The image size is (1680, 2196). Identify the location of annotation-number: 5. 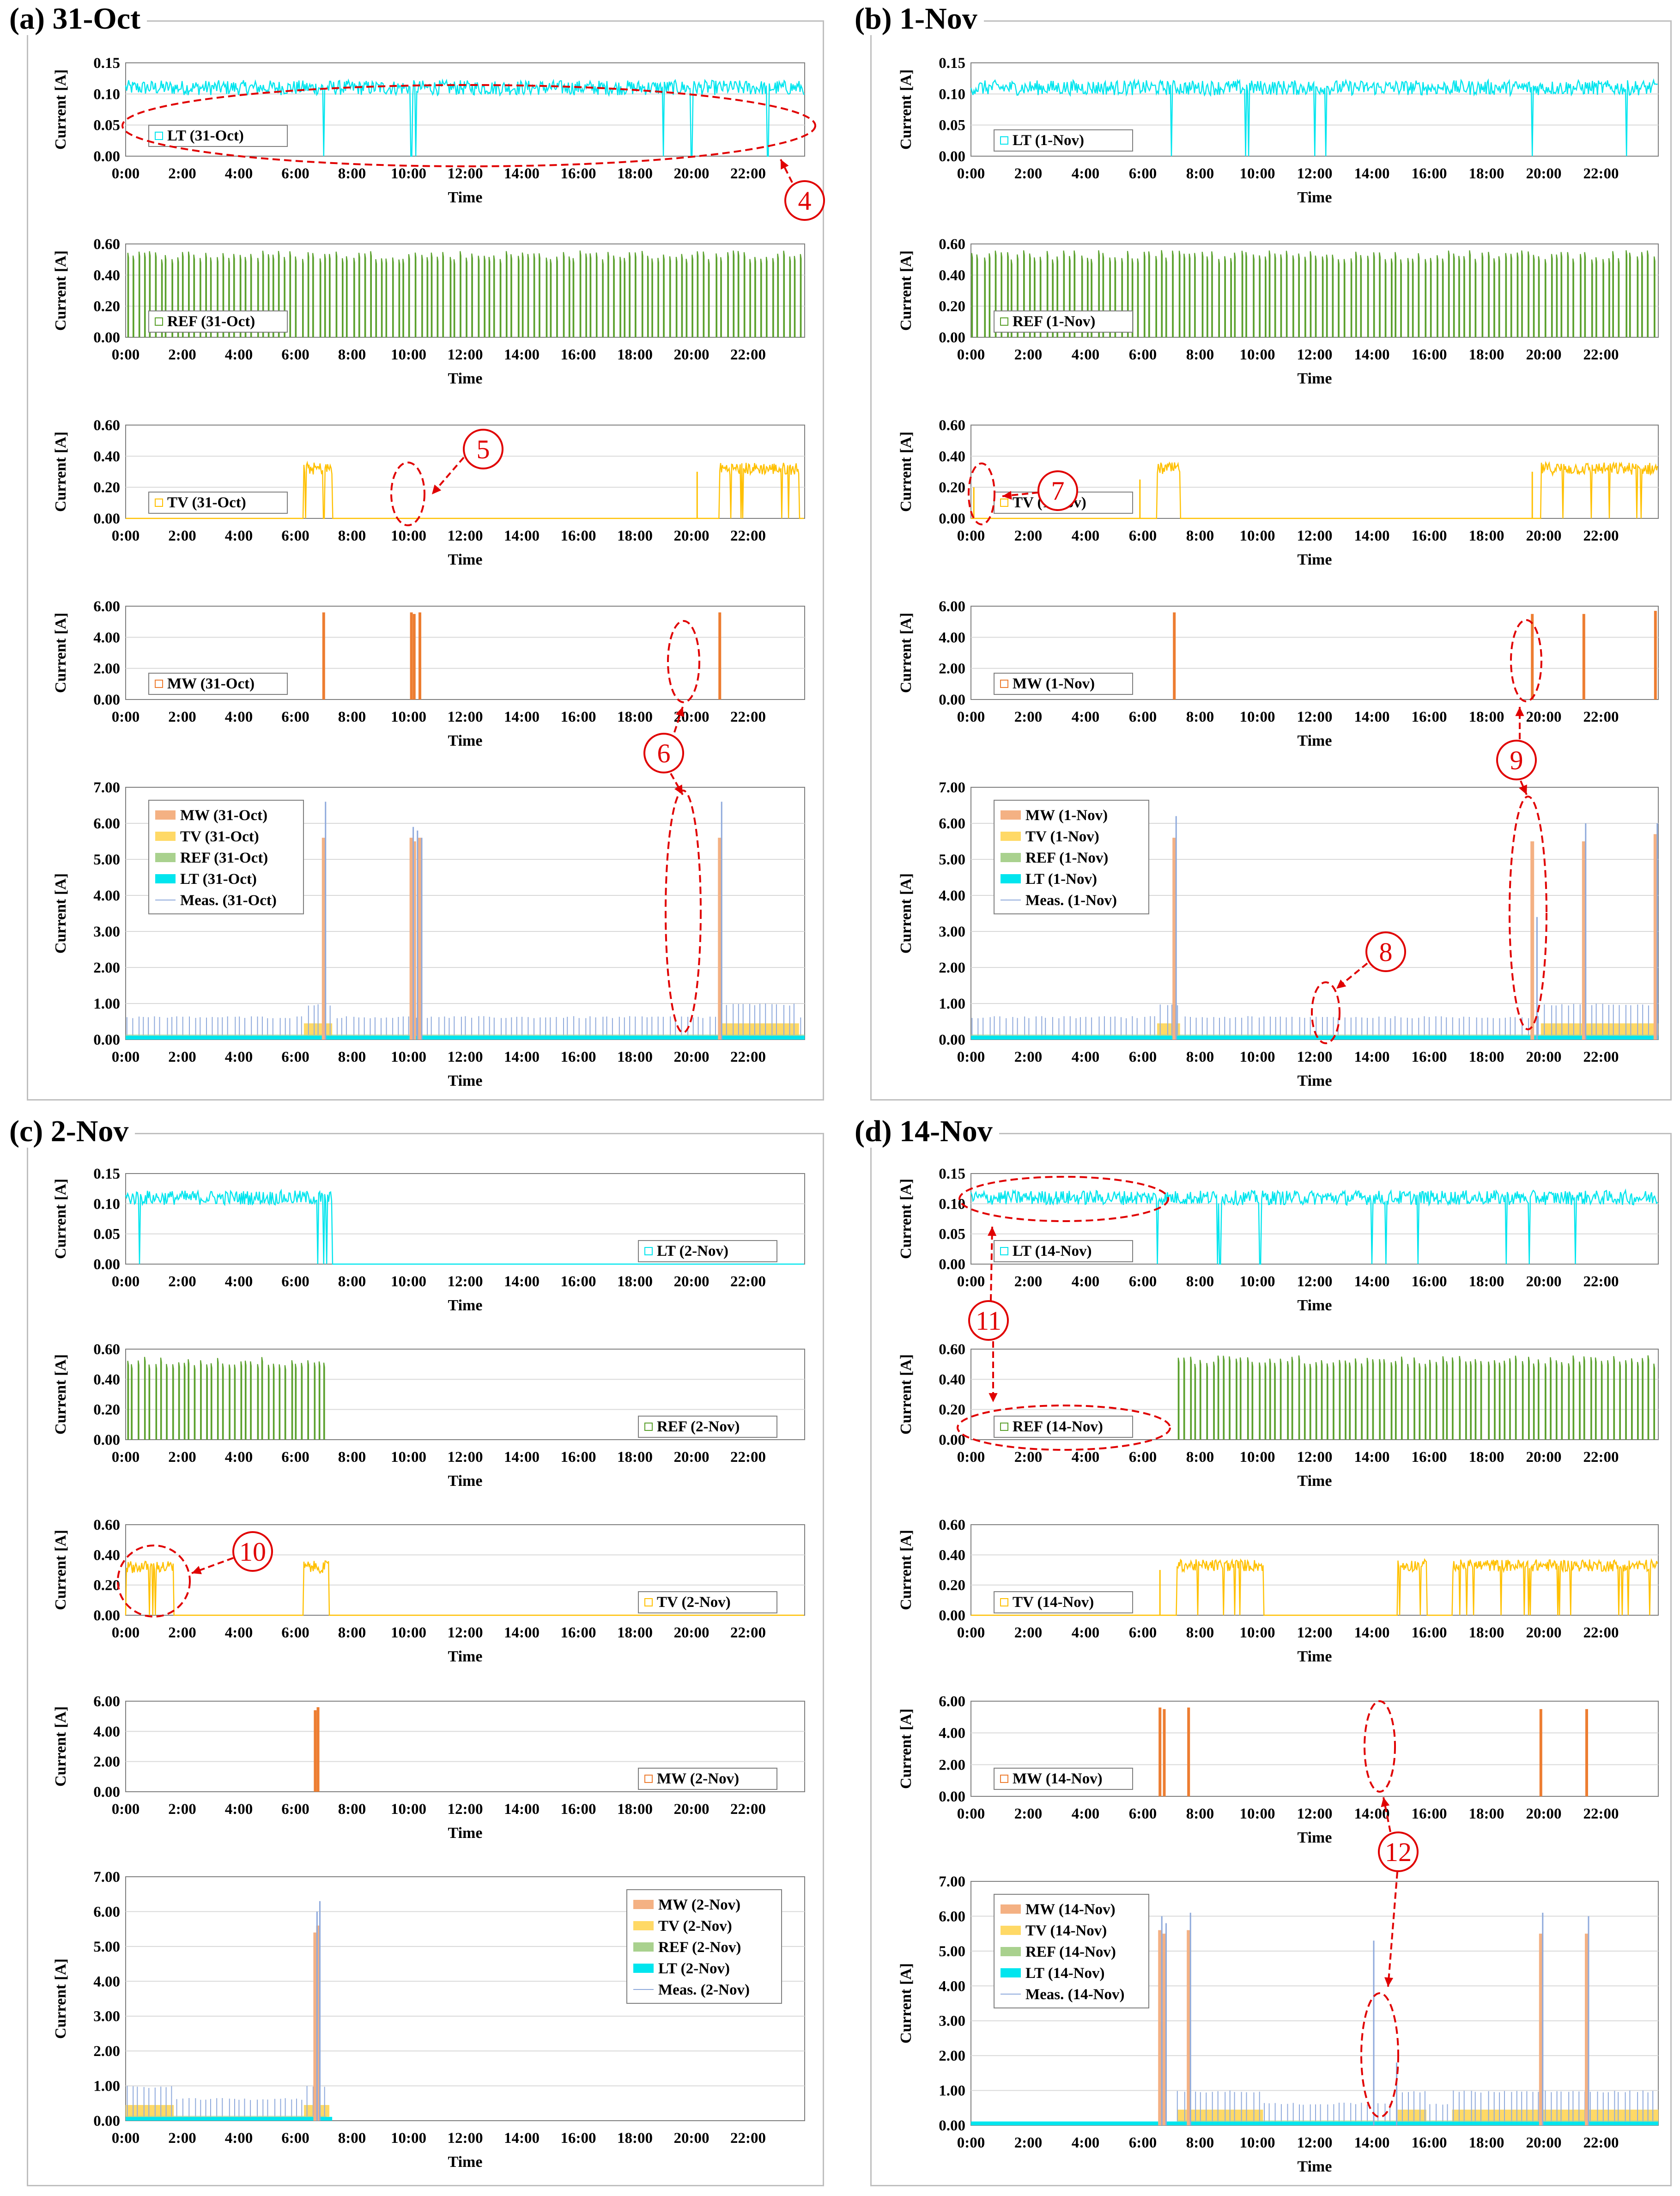
(483, 449).